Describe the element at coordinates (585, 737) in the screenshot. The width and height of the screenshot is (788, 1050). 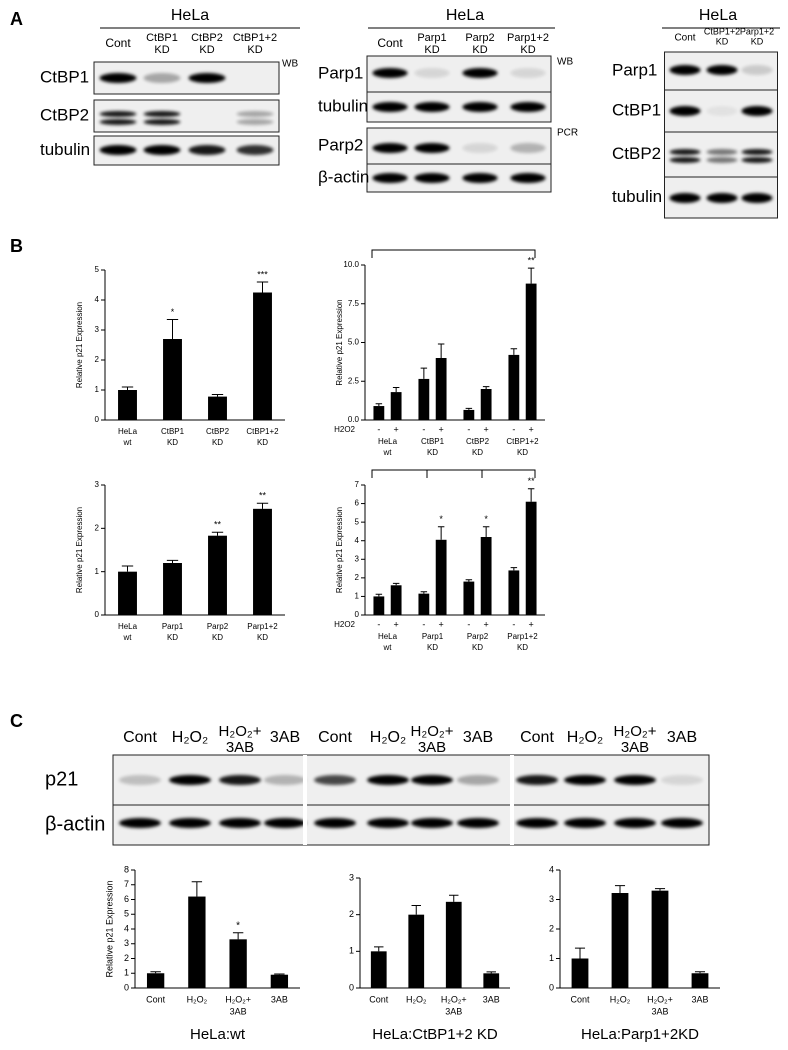
I see `lane-label: H₂O₂` at that location.